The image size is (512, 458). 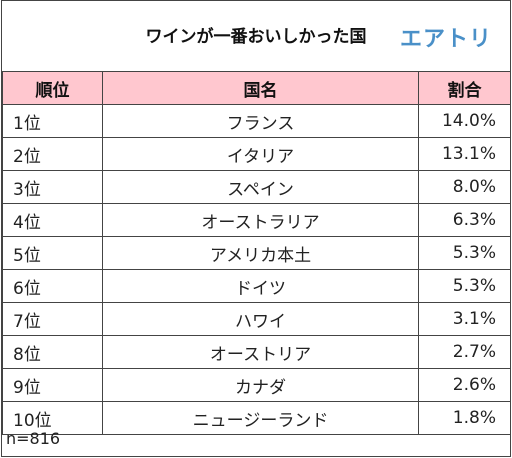 I want to click on table-row: 1位 フランス 14.0%, so click(x=256, y=121).